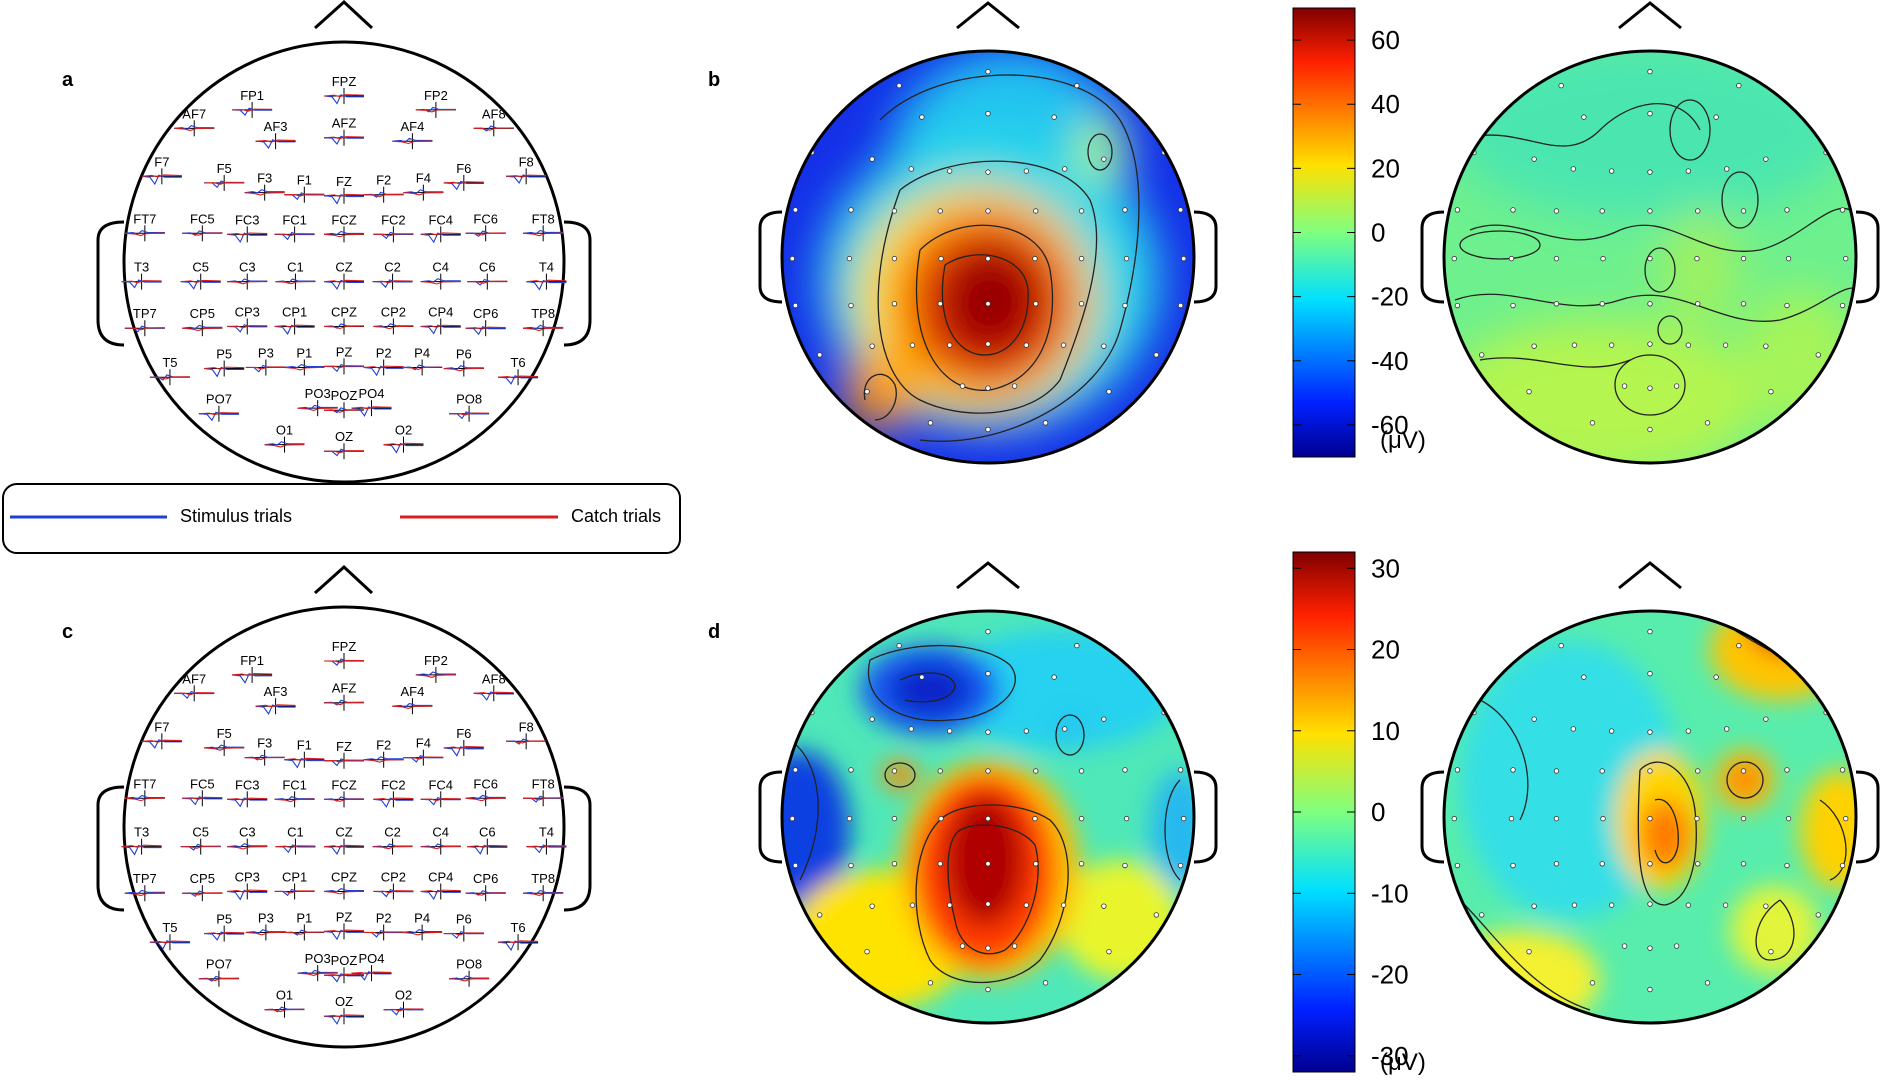 Image resolution: width=1895 pixels, height=1080 pixels. Describe the element at coordinates (526, 734) in the screenshot. I see `electrode-f8: F8` at that location.